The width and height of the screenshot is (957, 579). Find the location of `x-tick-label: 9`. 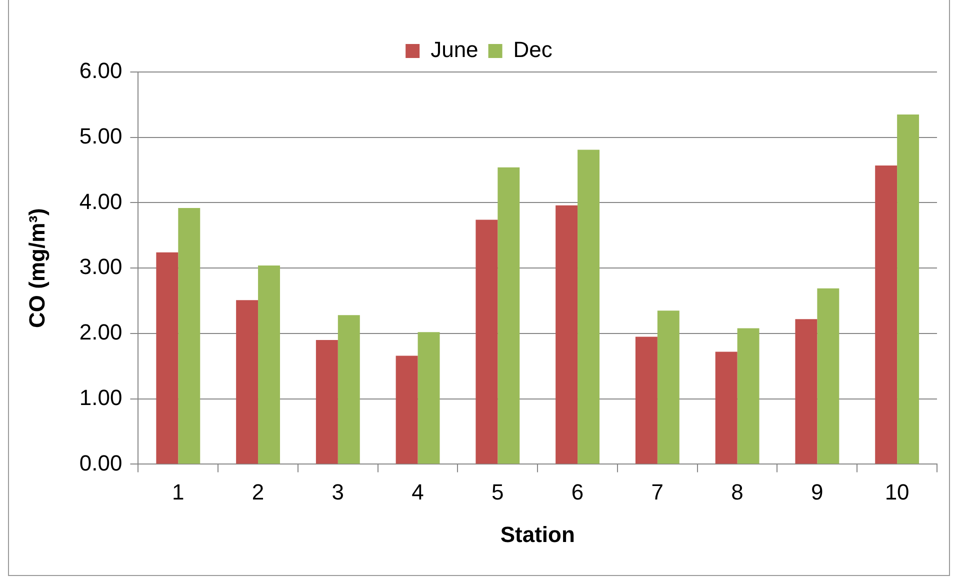

x-tick-label: 9 is located at coordinates (817, 491).